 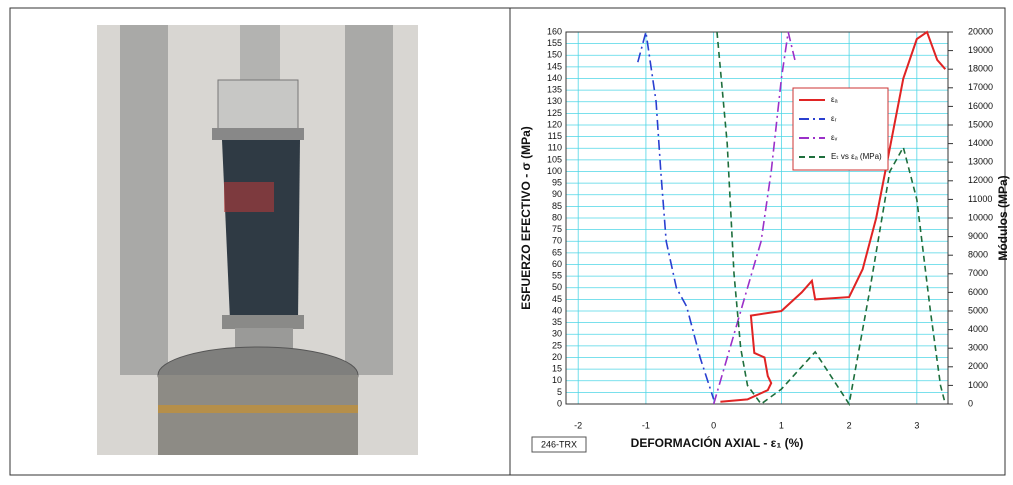 What do you see at coordinates (916, 425) in the screenshot?
I see `x-tick-label: 3` at bounding box center [916, 425].